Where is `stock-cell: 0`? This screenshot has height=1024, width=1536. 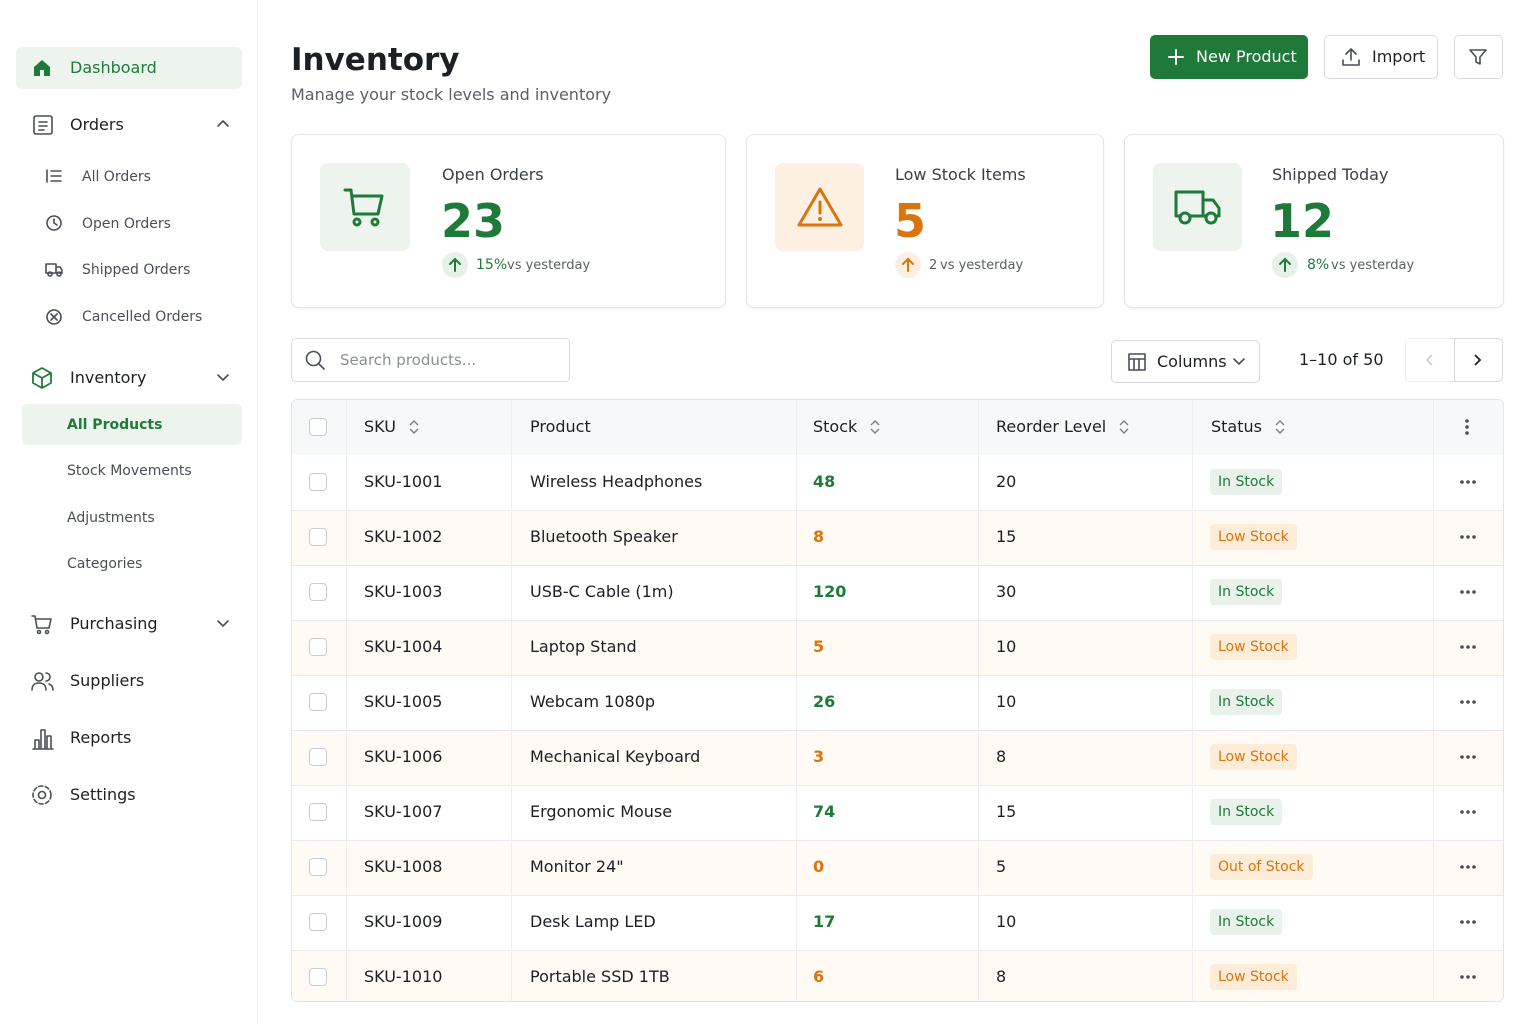 stock-cell: 0 is located at coordinates (819, 866).